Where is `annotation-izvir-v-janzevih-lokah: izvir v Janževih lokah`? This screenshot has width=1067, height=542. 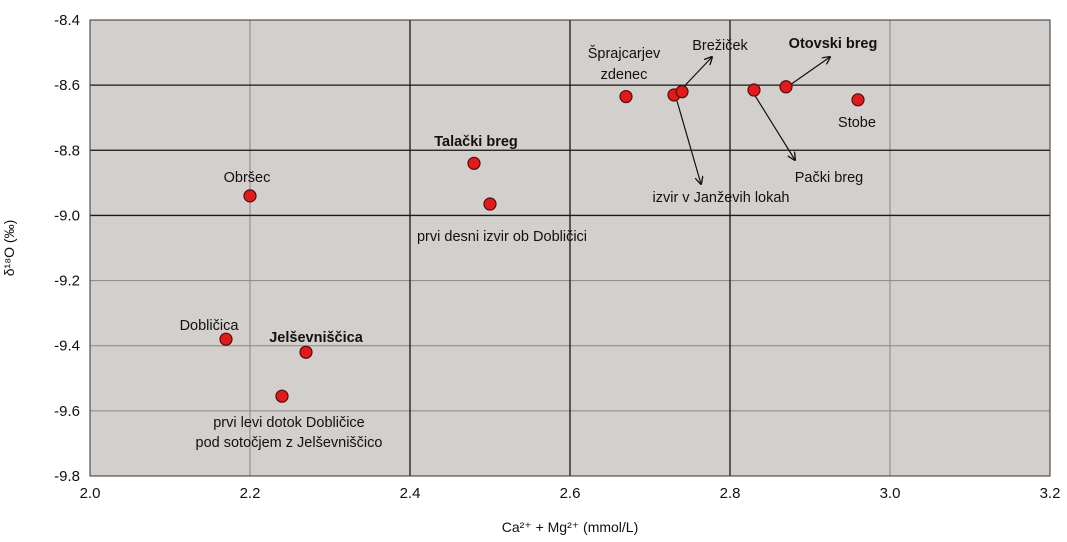 annotation-izvir-v-janzevih-lokah: izvir v Janževih lokah is located at coordinates (721, 198).